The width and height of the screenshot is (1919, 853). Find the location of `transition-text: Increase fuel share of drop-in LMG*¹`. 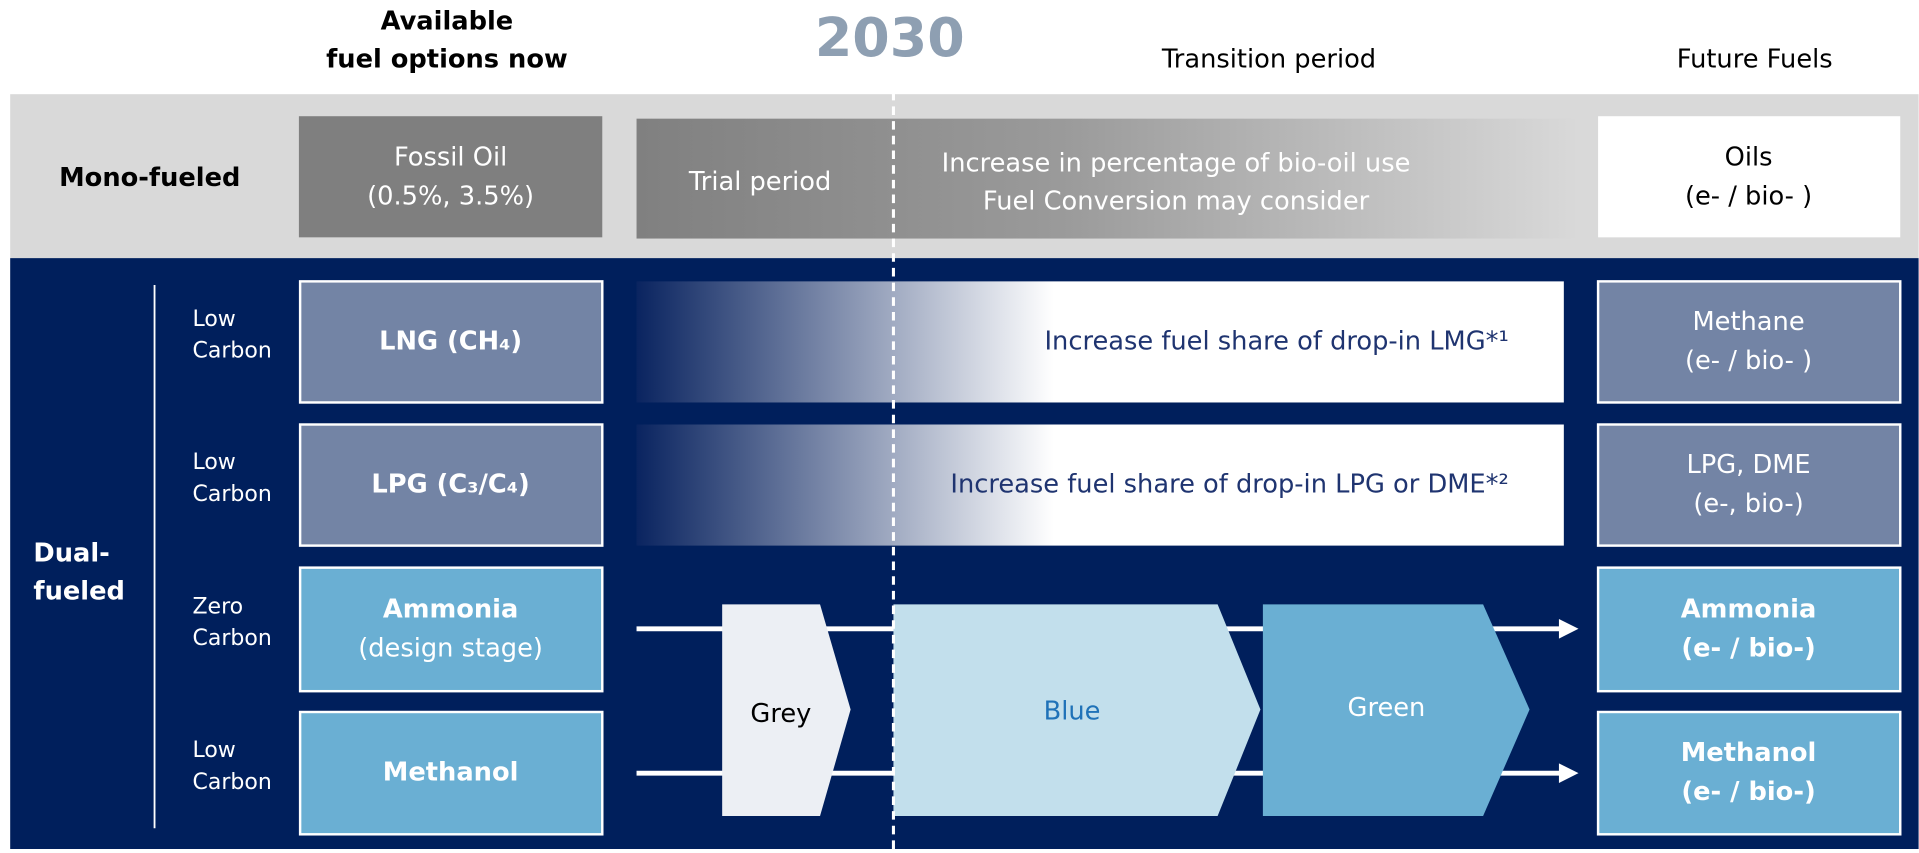

transition-text: Increase fuel share of drop-in LMG*¹ is located at coordinates (1276, 341).